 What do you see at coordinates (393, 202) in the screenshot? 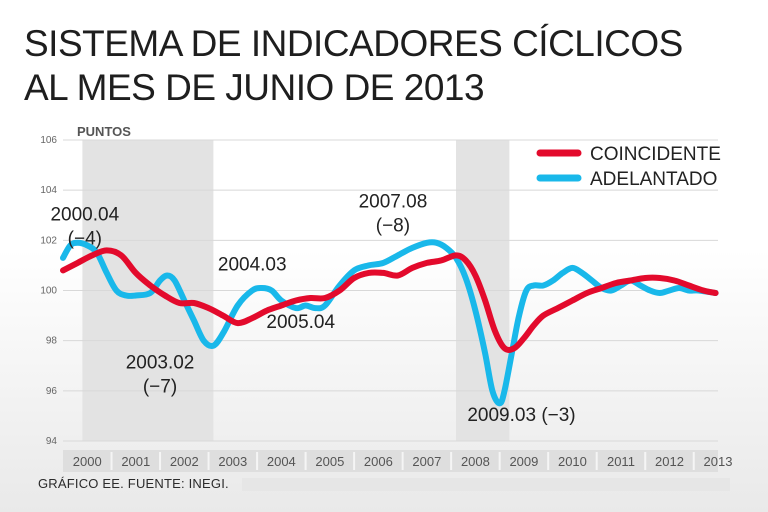
I see `annotation-label: 2007.08` at bounding box center [393, 202].